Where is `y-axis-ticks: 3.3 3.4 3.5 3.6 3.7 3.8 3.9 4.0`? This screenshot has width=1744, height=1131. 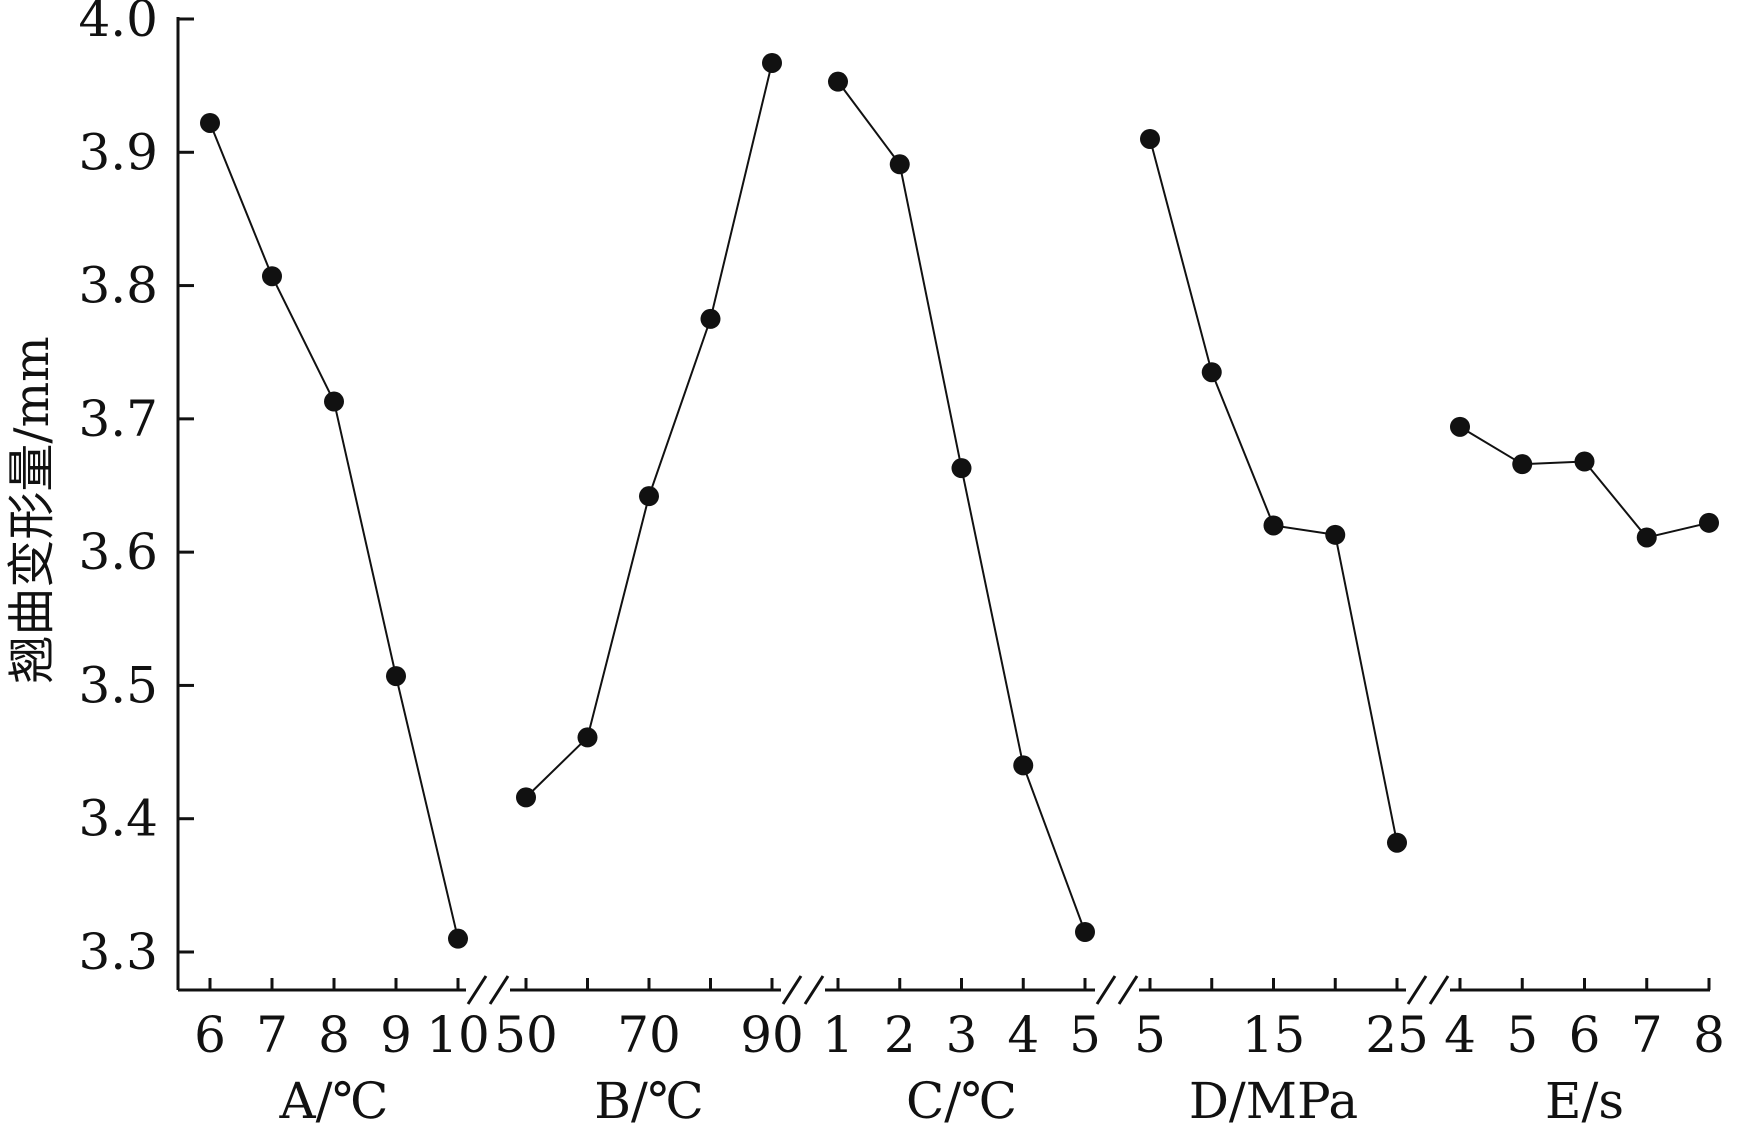 y-axis-ticks: 3.3 3.4 3.5 3.6 3.7 3.8 3.9 4.0 is located at coordinates (136, 490).